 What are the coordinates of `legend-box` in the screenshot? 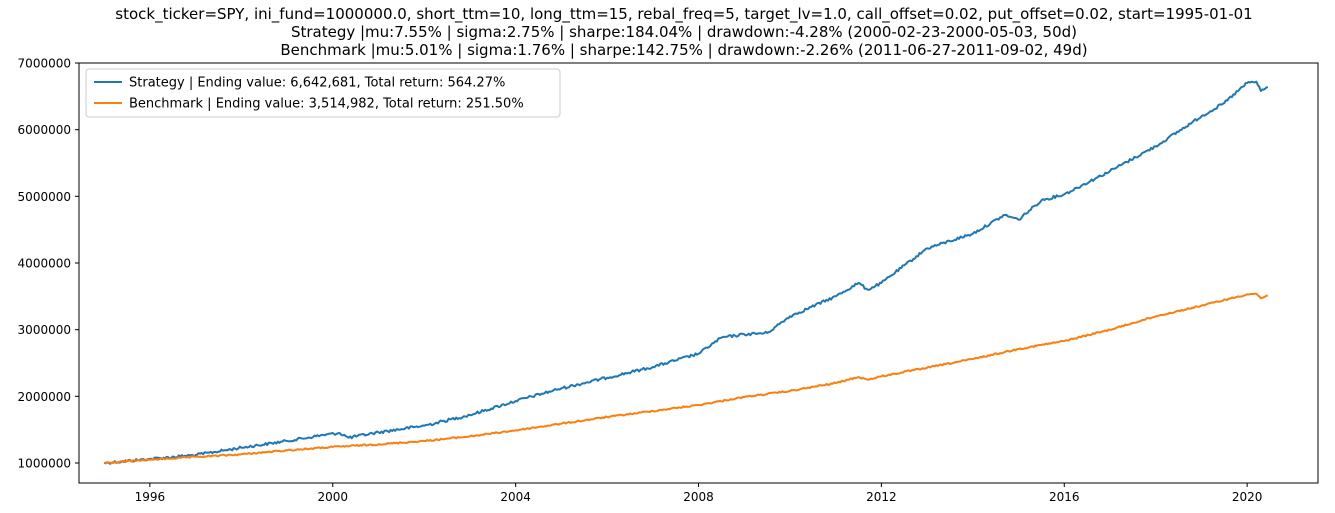 It's located at (323, 93).